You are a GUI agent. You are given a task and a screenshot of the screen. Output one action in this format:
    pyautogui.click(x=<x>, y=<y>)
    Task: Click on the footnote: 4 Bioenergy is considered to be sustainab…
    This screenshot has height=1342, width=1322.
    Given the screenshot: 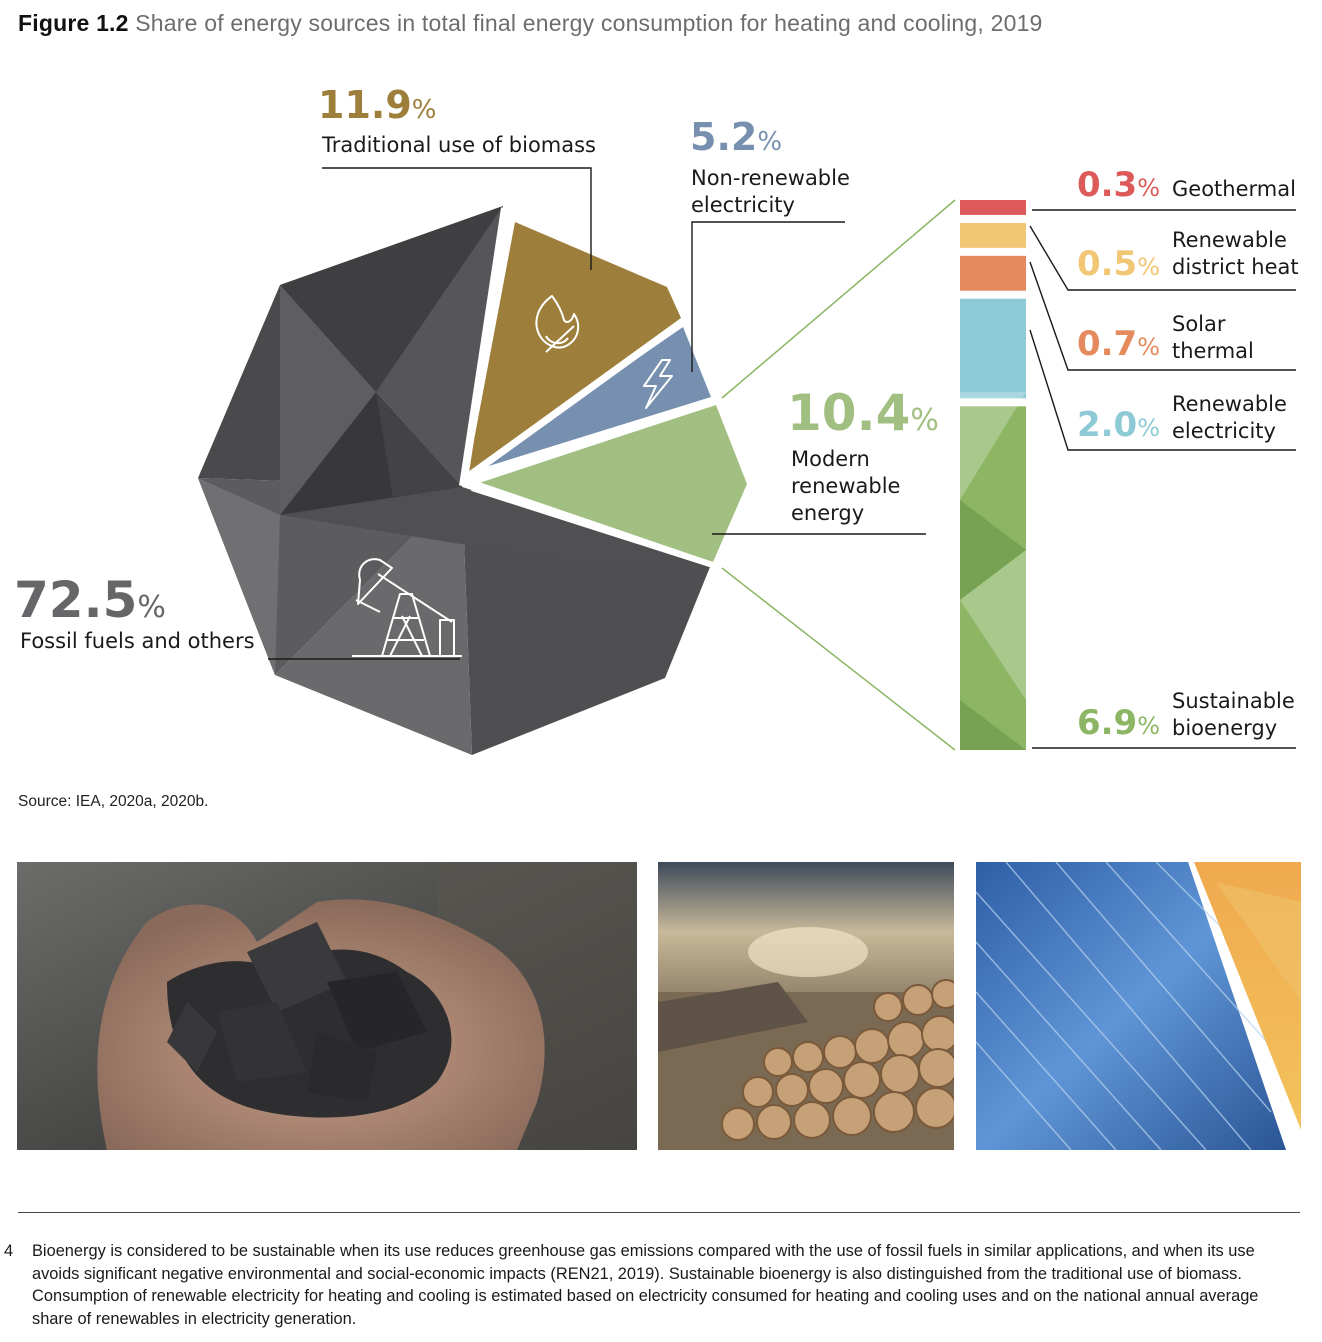 What is the action you would take?
    pyautogui.click(x=653, y=1285)
    